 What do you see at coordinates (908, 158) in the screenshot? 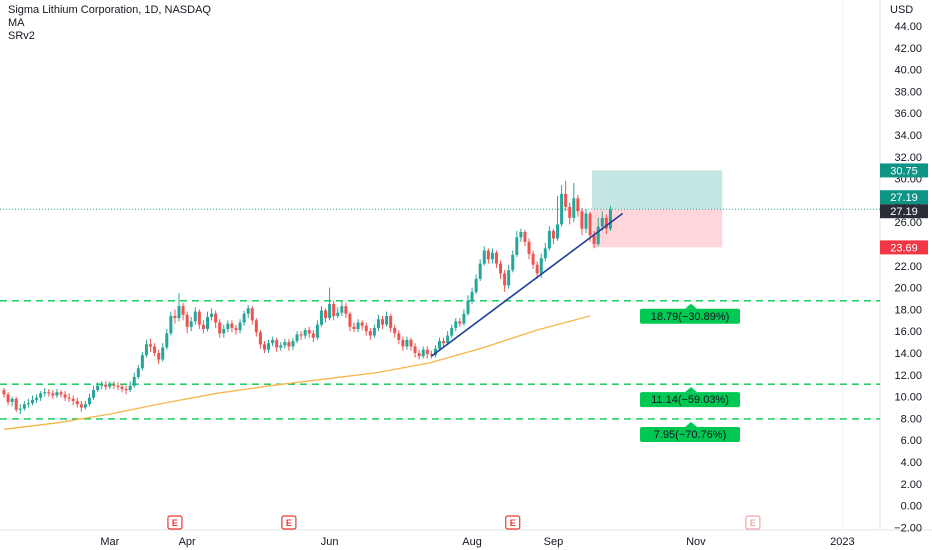
I see `y-tick-label: 32.00` at bounding box center [908, 158].